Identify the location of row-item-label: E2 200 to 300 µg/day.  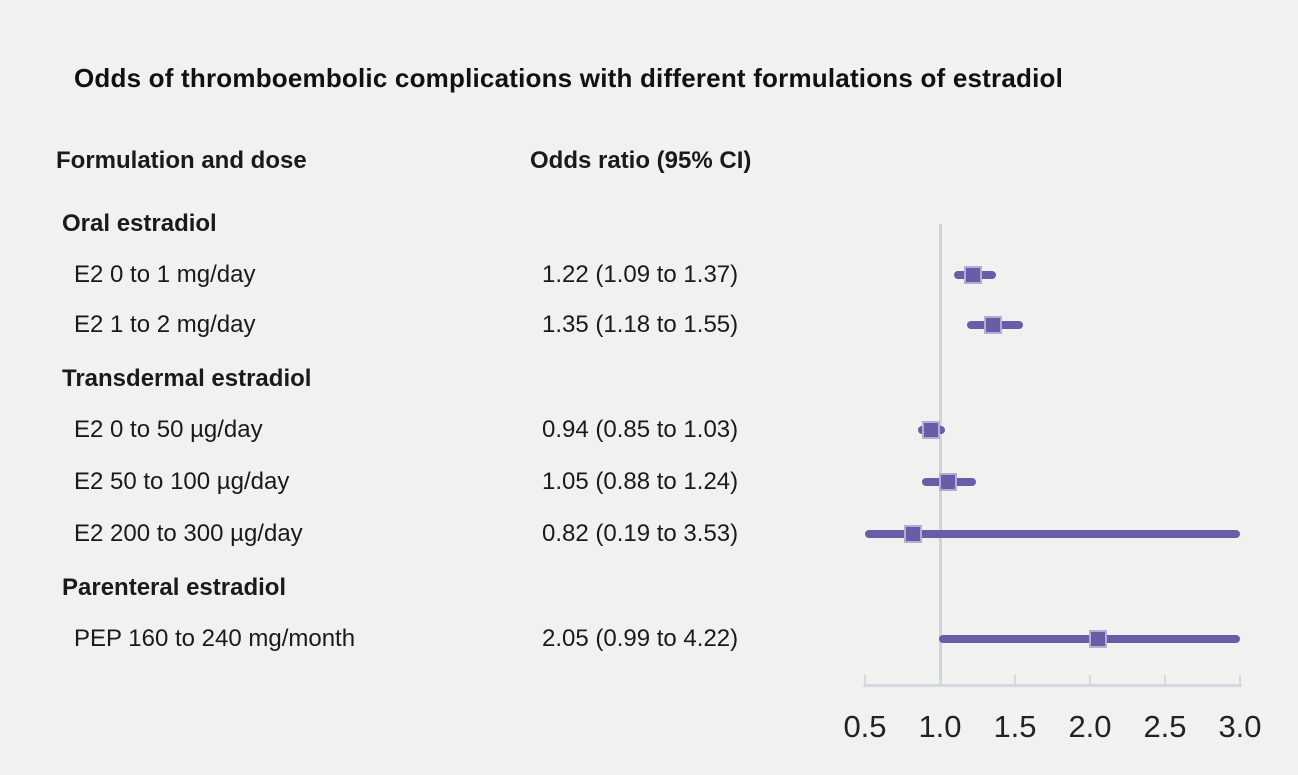
(188, 533).